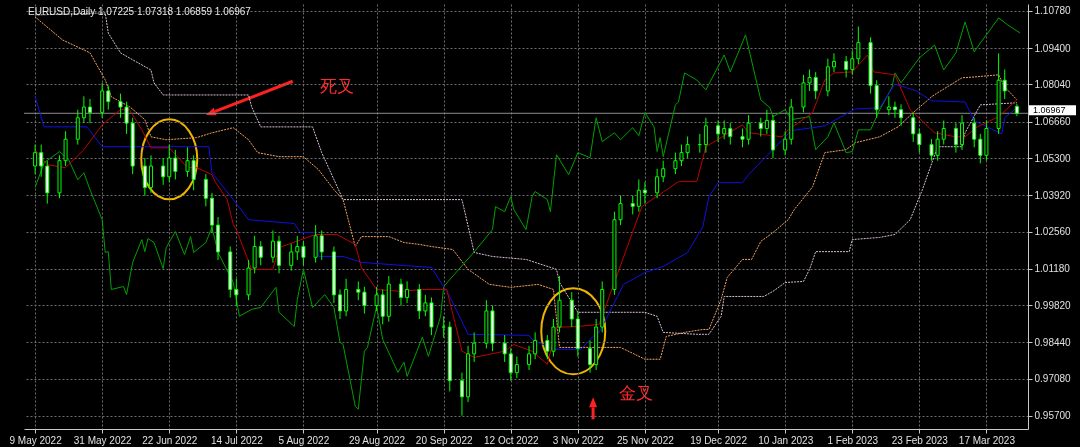 The height and width of the screenshot is (447, 1080). What do you see at coordinates (1053, 342) in the screenshot?
I see `y-tick-label: 0.98440` at bounding box center [1053, 342].